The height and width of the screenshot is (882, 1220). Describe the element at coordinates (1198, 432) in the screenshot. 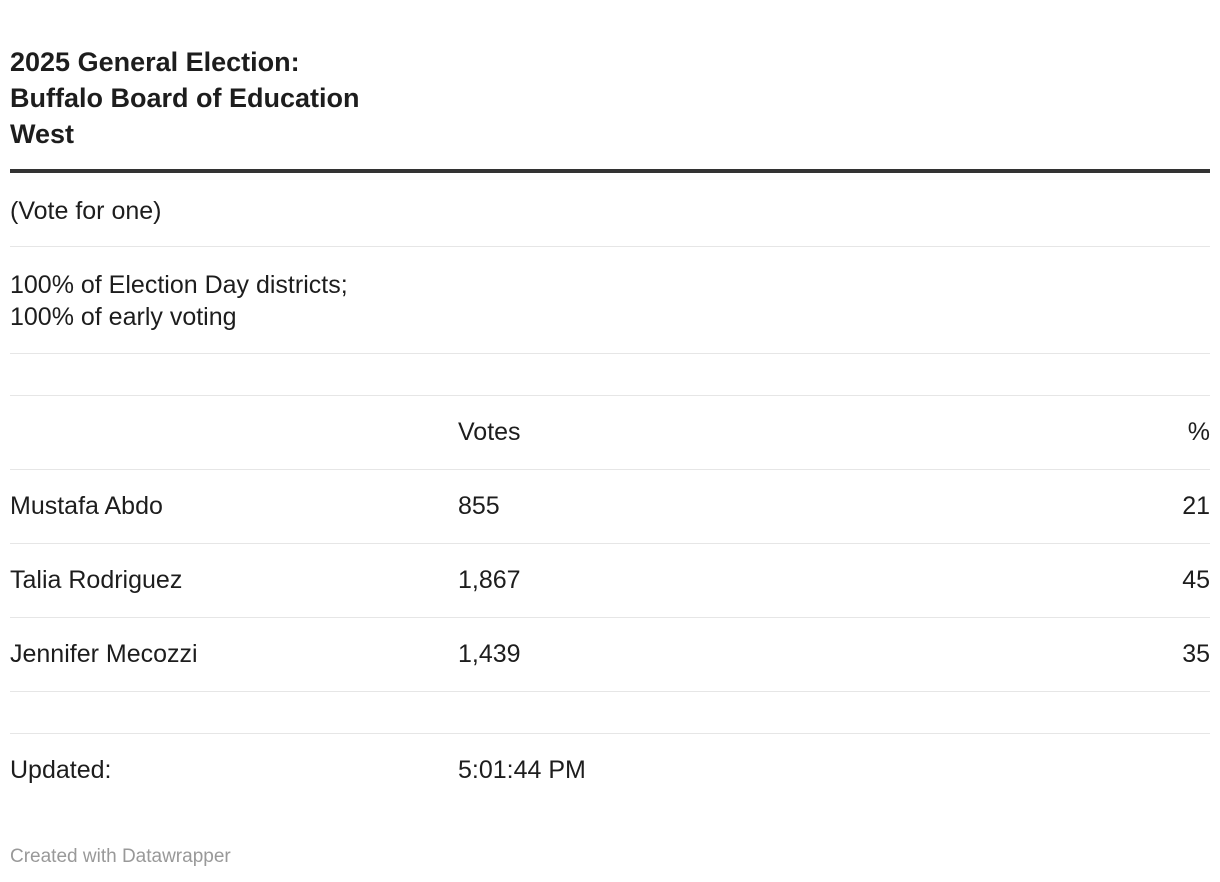

I see `percent-header: %` at that location.